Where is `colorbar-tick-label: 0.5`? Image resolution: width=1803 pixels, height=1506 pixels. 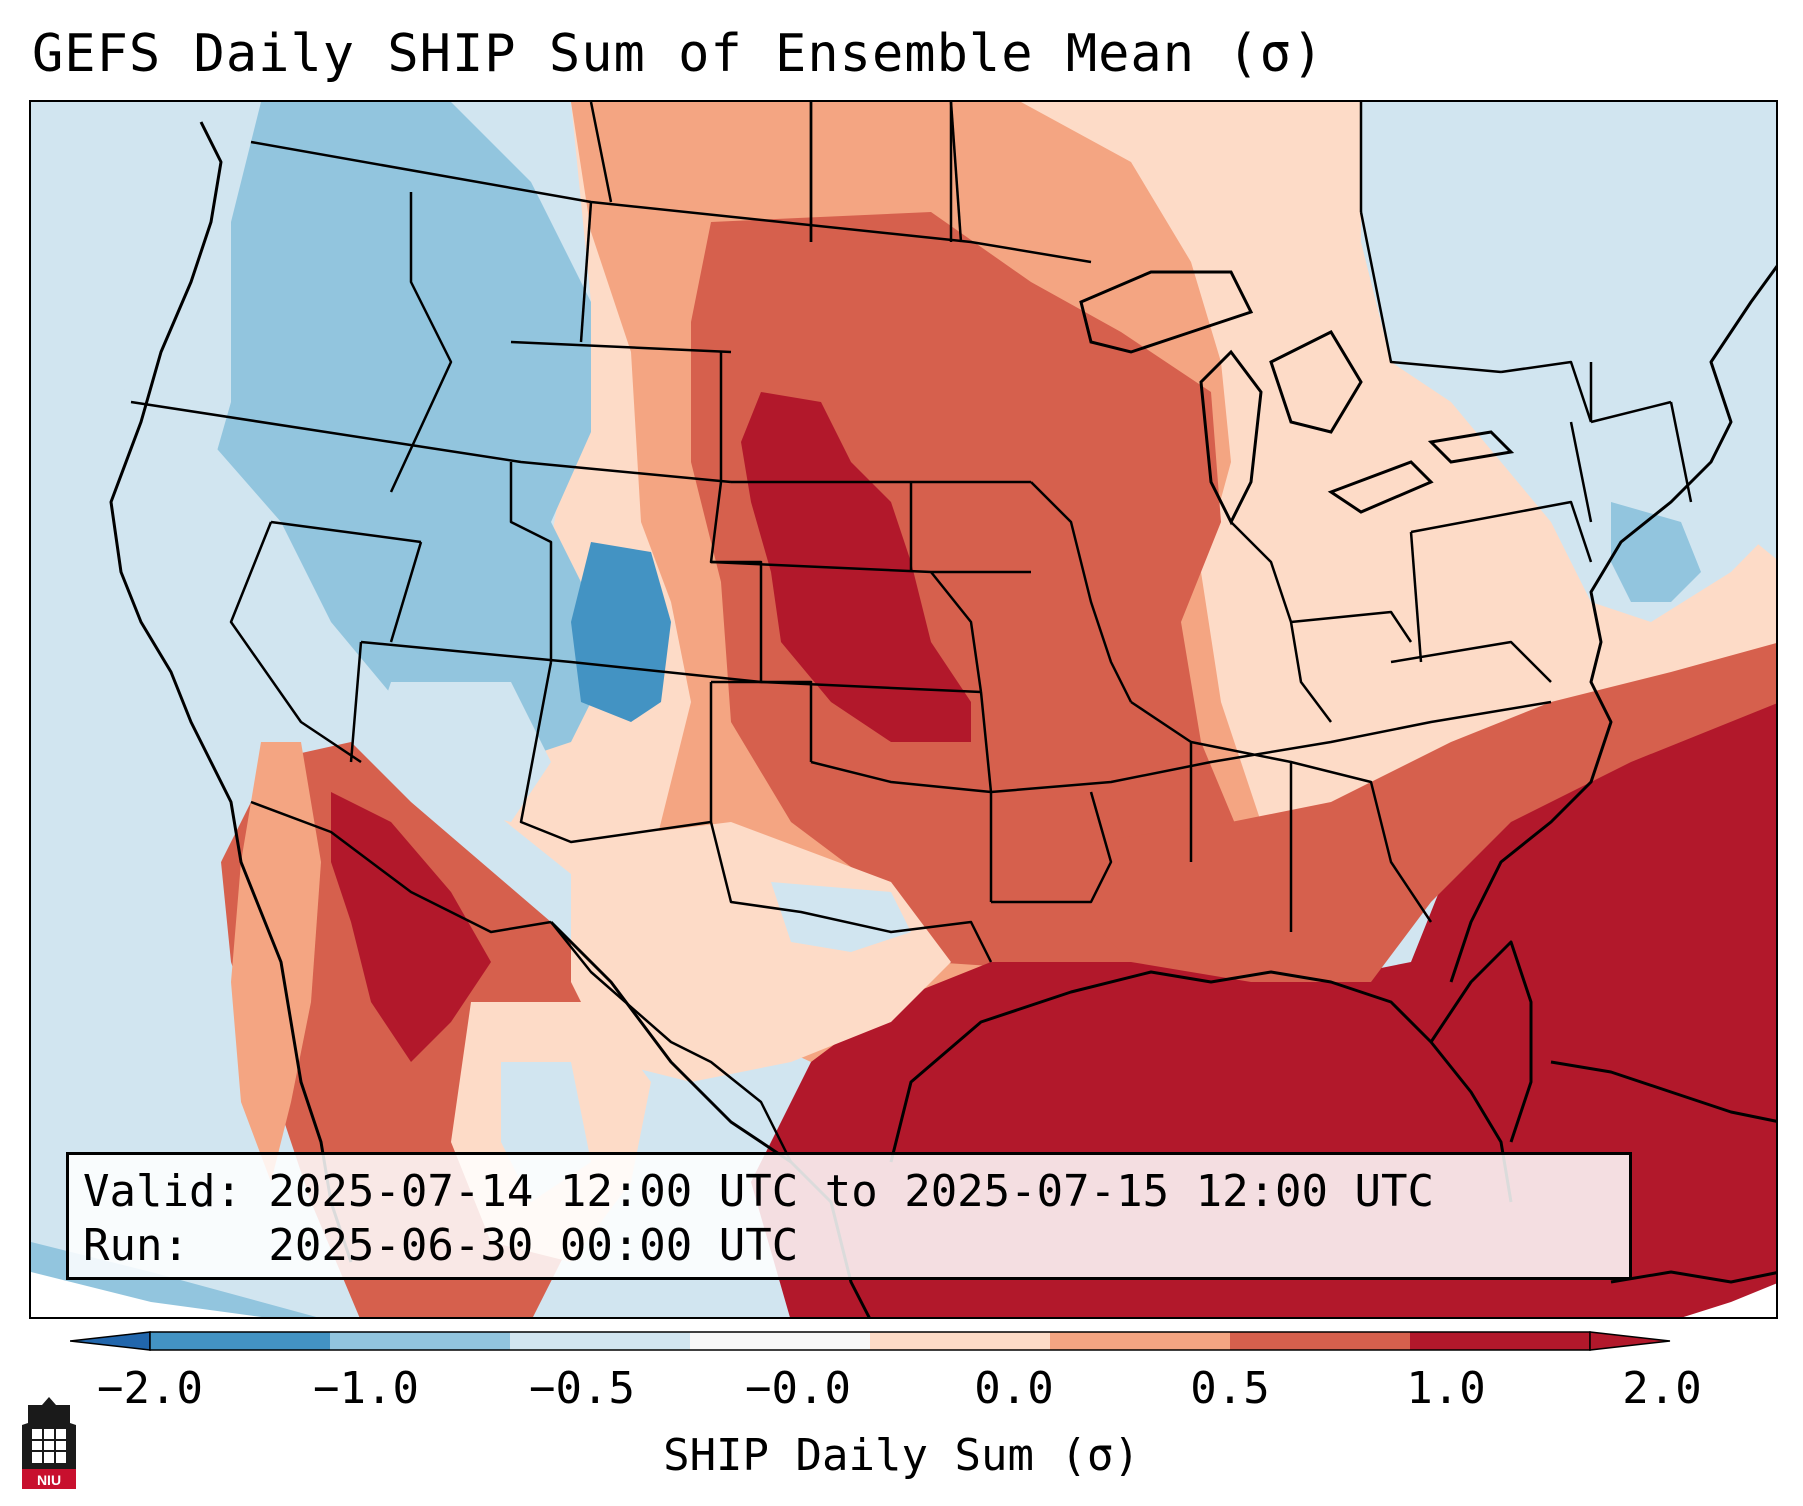
colorbar-tick-label: 0.5 is located at coordinates (1230, 1388).